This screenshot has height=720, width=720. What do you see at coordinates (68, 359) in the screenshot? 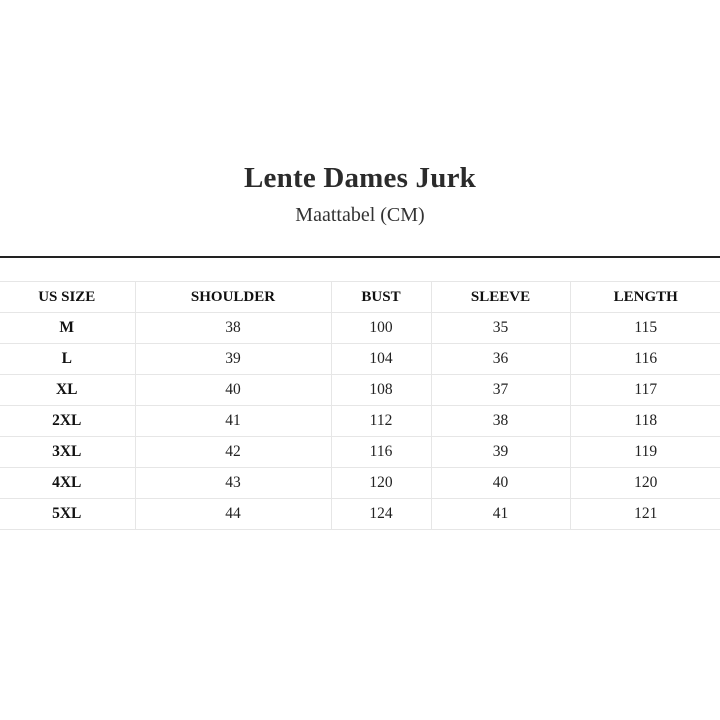
I see `size-cell: L` at bounding box center [68, 359].